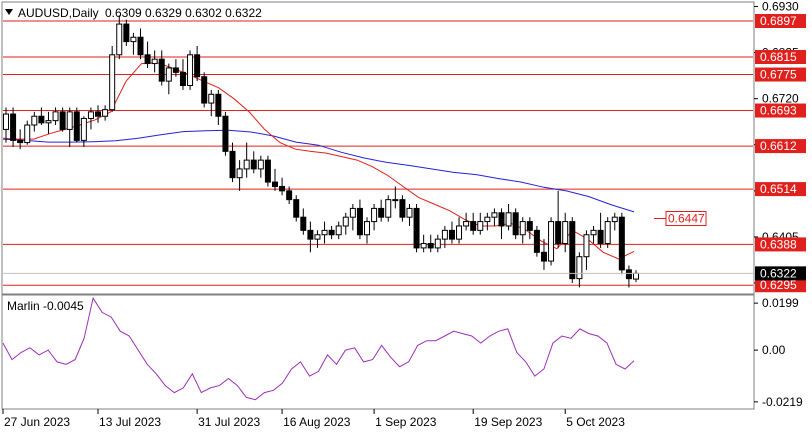 The height and width of the screenshot is (440, 812). What do you see at coordinates (406, 422) in the screenshot?
I see `time-tick-label: 1 Sep 2023` at bounding box center [406, 422].